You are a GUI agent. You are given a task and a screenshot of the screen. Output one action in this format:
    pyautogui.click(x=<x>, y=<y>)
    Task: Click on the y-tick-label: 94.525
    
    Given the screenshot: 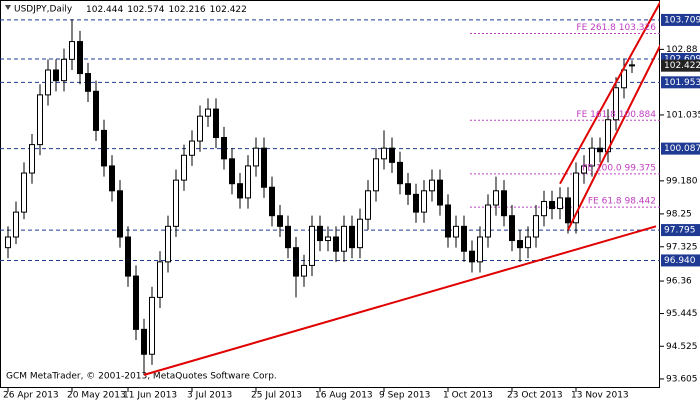 What is the action you would take?
    pyautogui.click(x=682, y=347)
    